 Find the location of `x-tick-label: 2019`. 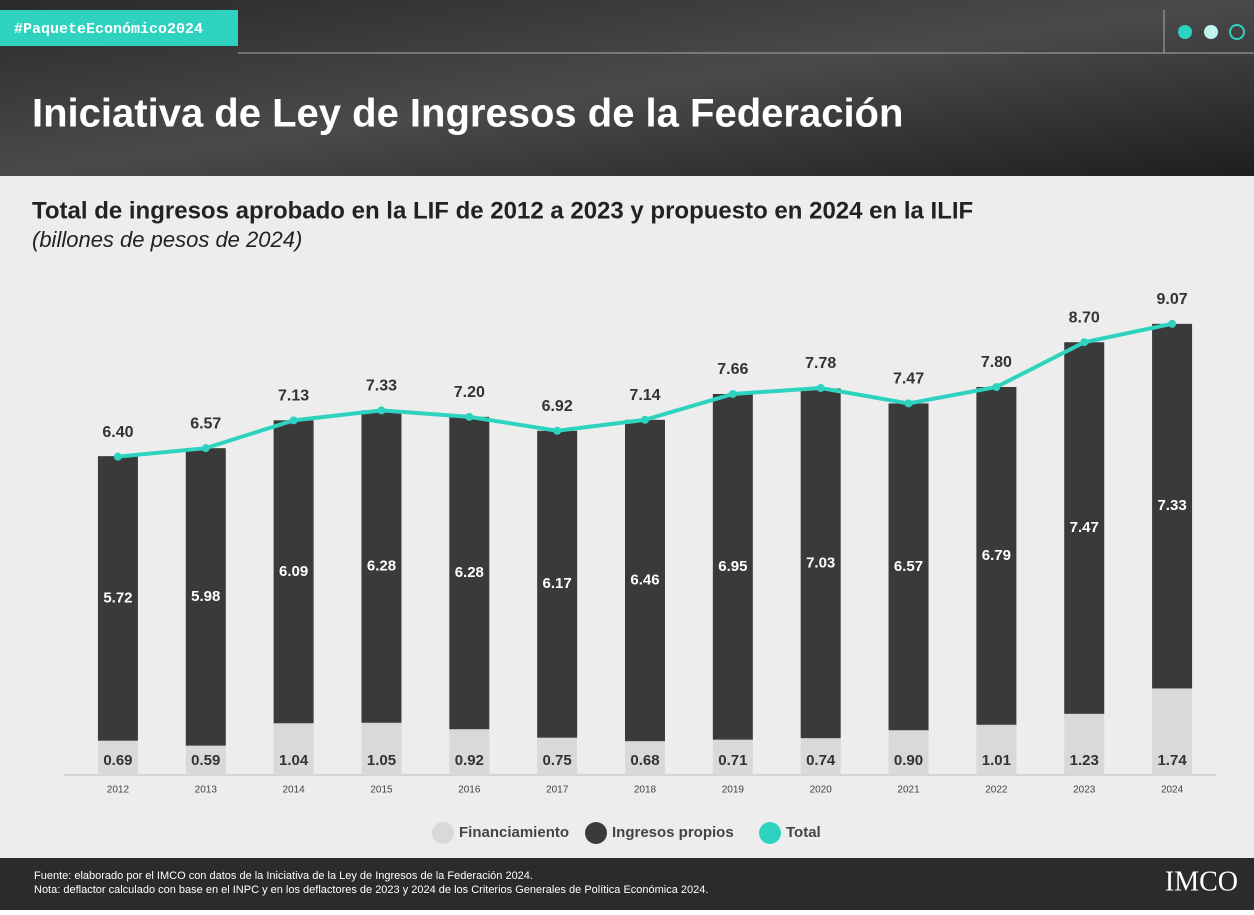

x-tick-label: 2019 is located at coordinates (733, 790).